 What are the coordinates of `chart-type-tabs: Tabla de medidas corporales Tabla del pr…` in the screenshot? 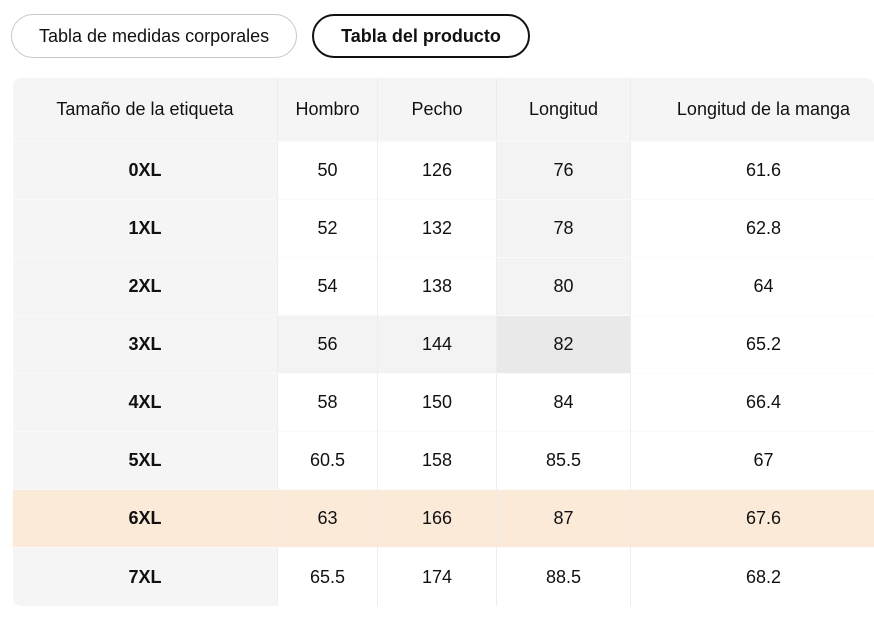 It's located at (270, 36).